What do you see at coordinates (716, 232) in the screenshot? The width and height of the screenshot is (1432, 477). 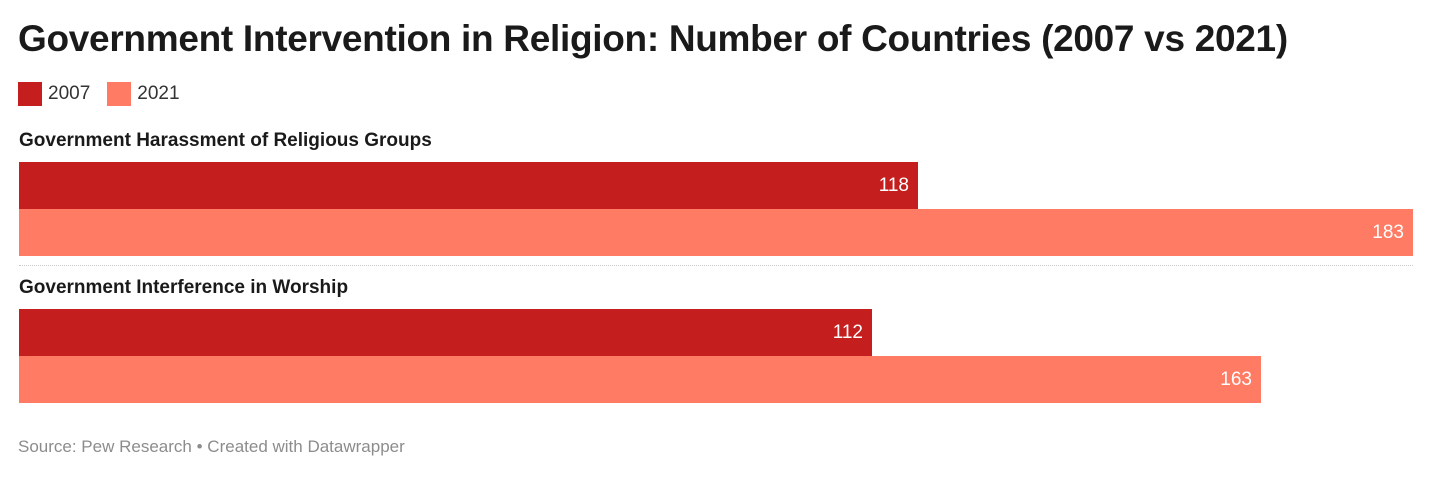 I see `bar-2021-0: 183` at bounding box center [716, 232].